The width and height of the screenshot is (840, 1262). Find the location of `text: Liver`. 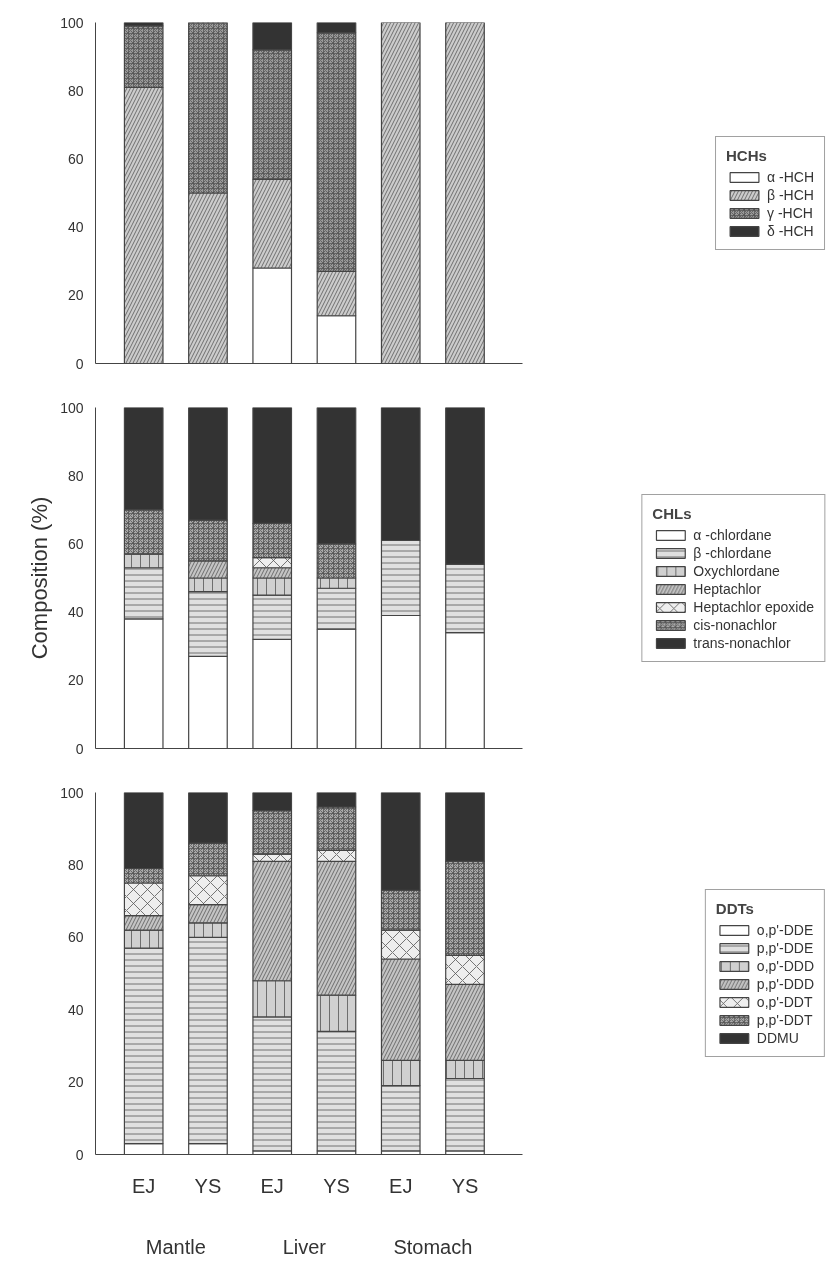

text: Liver is located at coordinates (304, 1246).